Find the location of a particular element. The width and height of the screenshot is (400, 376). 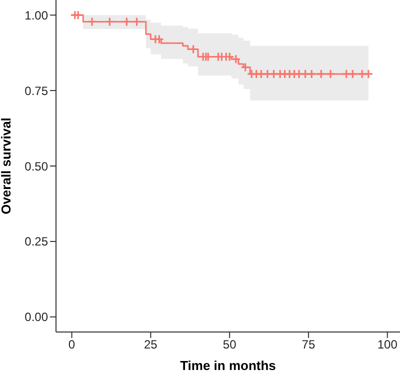

y-axis-title: Overall survival is located at coordinates (7, 166).